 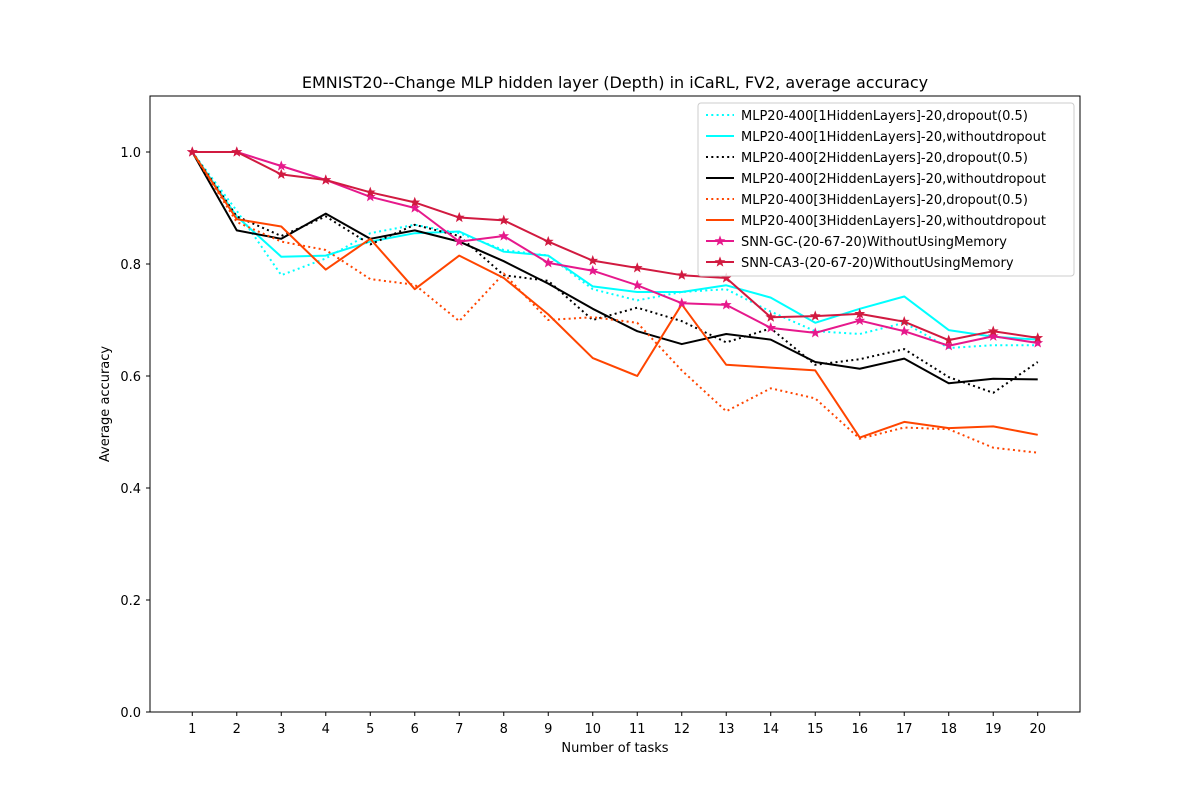 What do you see at coordinates (459, 729) in the screenshot?
I see `x-tick-label: 7` at bounding box center [459, 729].